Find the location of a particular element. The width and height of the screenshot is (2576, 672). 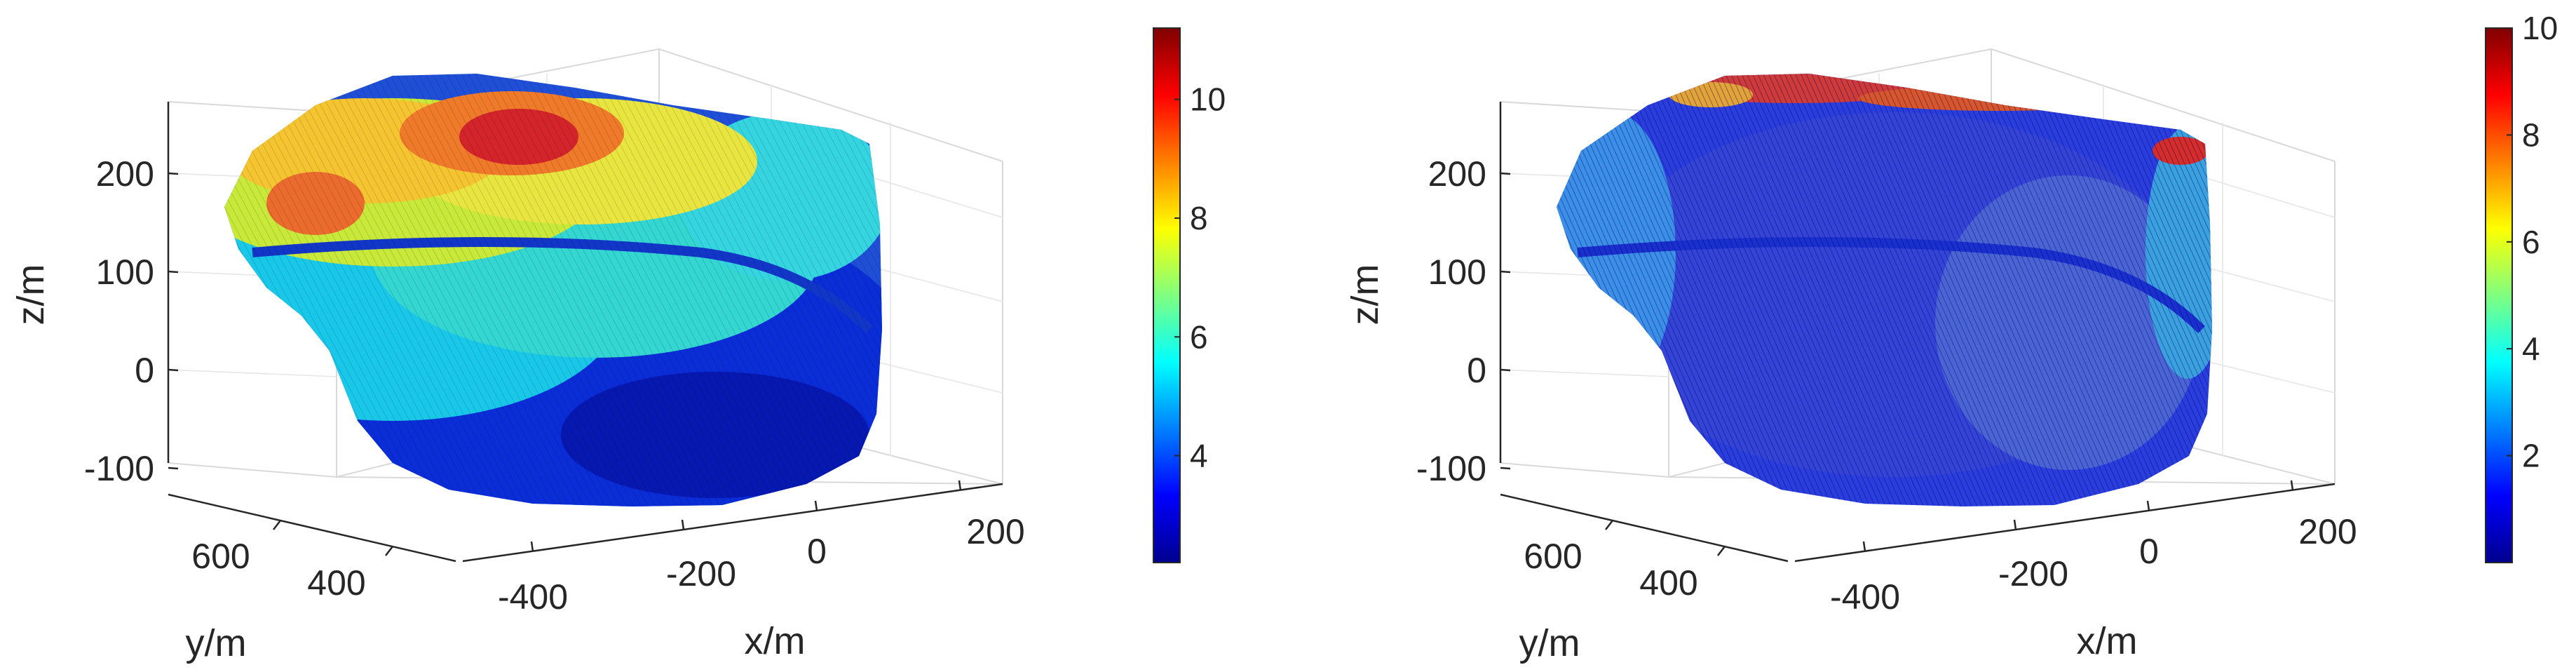

colorbar-2: 10 8 6 4 2 is located at coordinates (2521, 286).